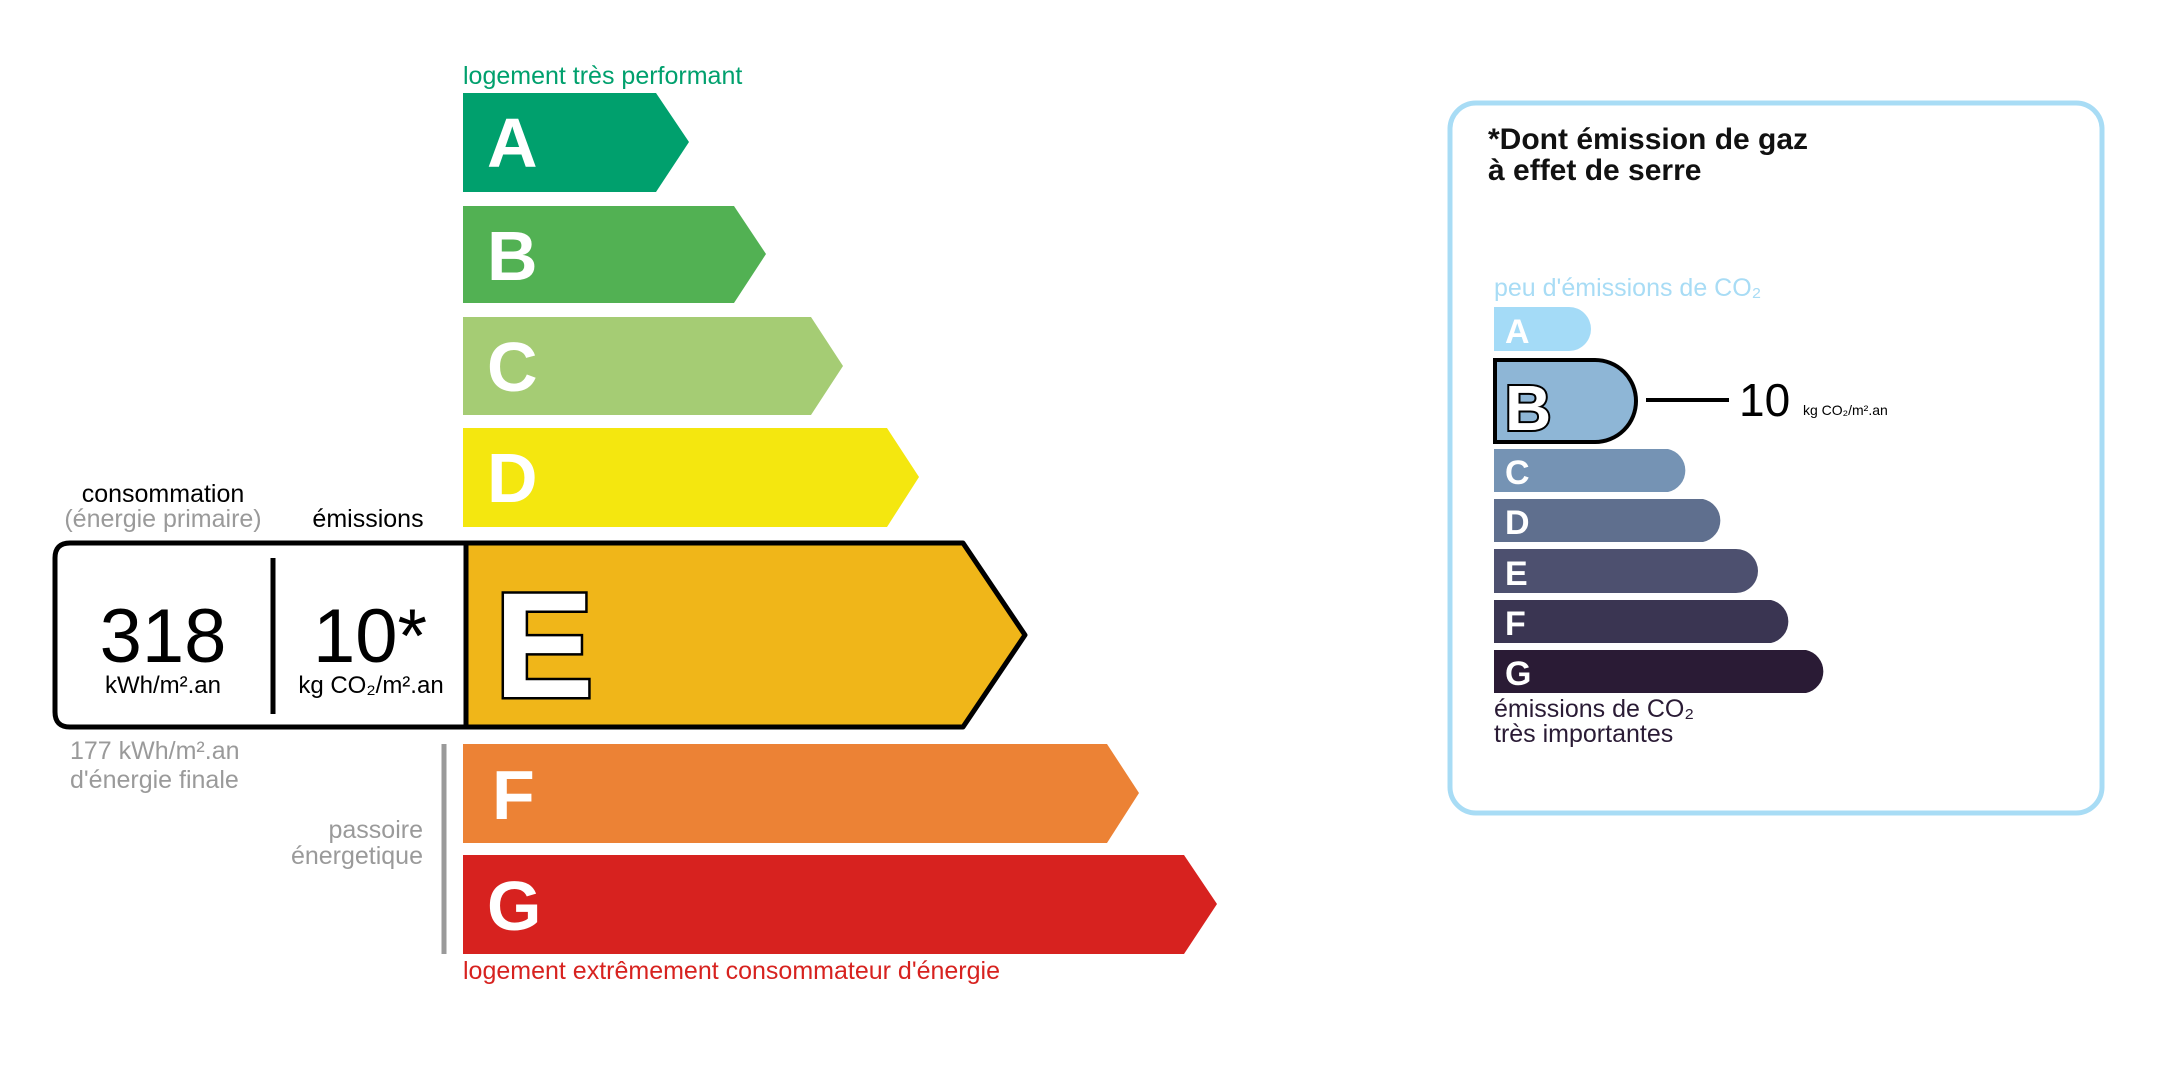  I want to click on energy-class-d: D, so click(691, 477).